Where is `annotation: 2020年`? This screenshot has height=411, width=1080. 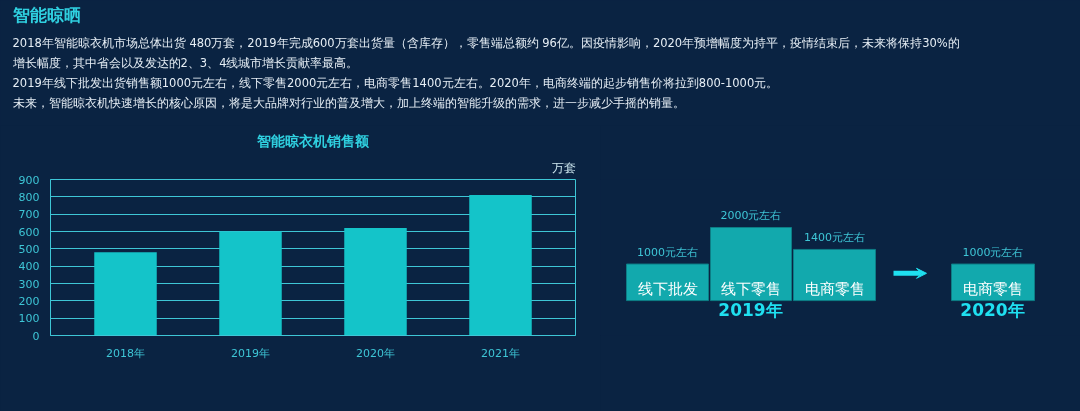 annotation: 2020年 is located at coordinates (992, 310).